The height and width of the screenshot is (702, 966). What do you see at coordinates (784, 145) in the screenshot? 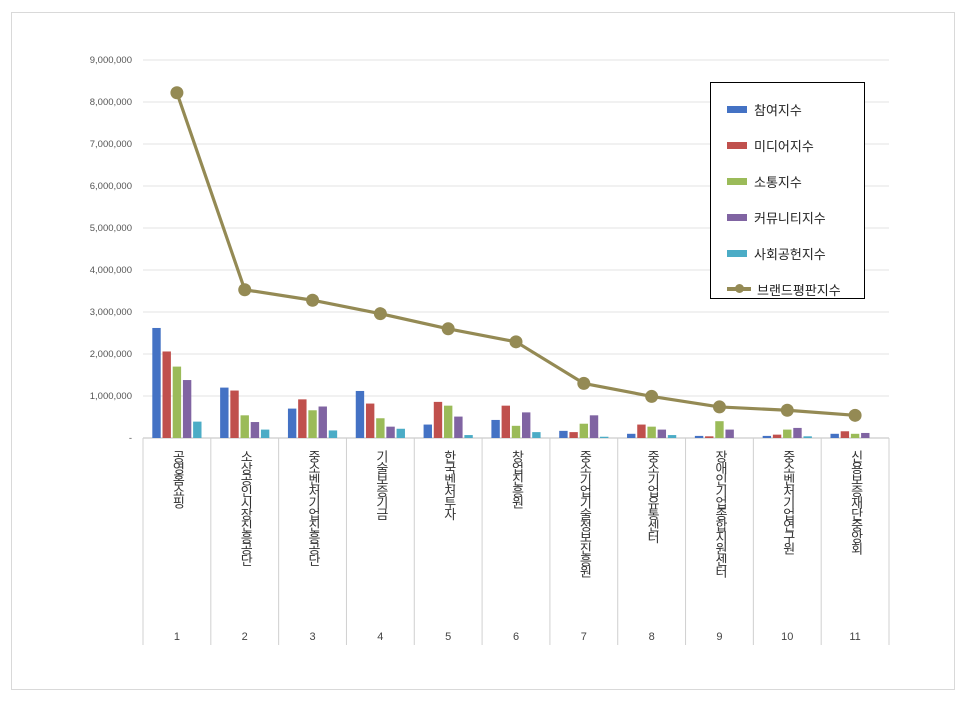
I see `legend-label: 미디어지수` at bounding box center [784, 145].